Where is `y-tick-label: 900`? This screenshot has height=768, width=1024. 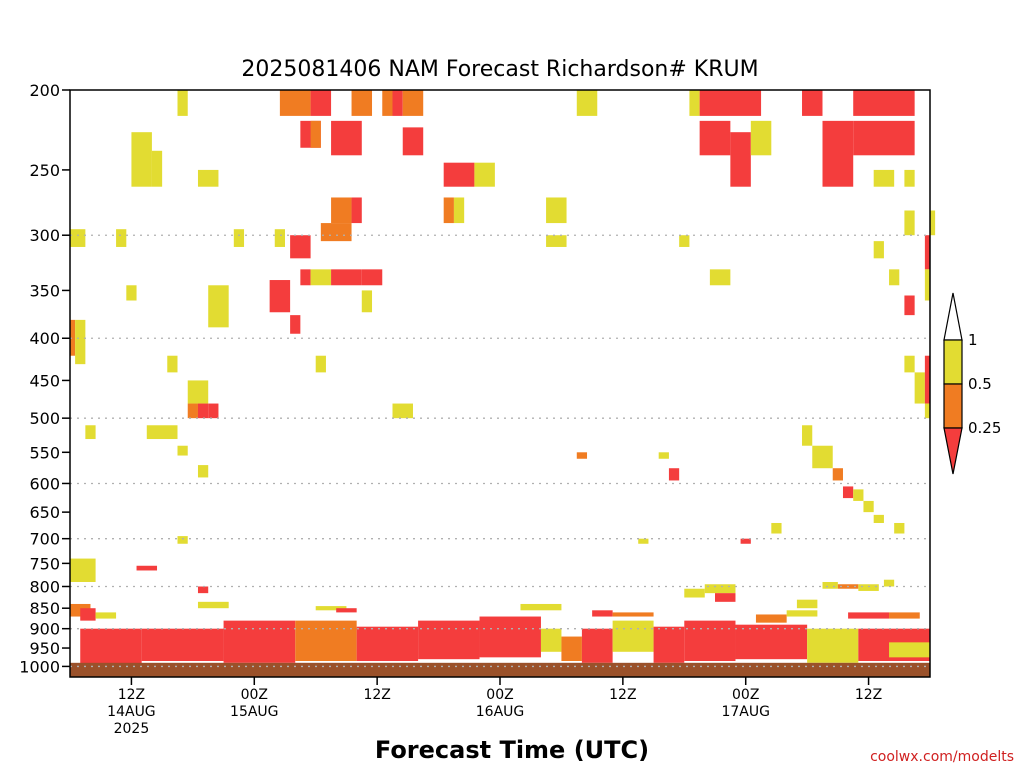
y-tick-label: 900 is located at coordinates (44, 629).